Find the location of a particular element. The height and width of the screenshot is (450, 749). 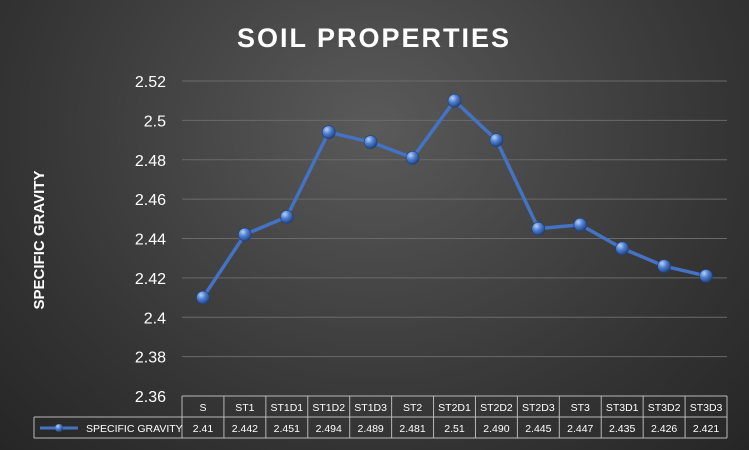

y-tick-label: 2.4 is located at coordinates (155, 318).